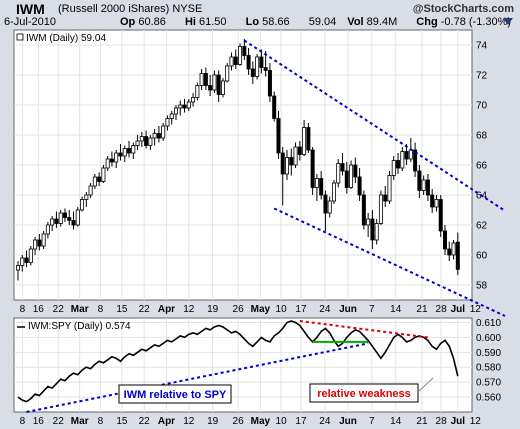 The width and height of the screenshot is (520, 429). Describe the element at coordinates (66, 38) in the screenshot. I see `main-chart-title: IWM (Daily) 59.04` at that location.